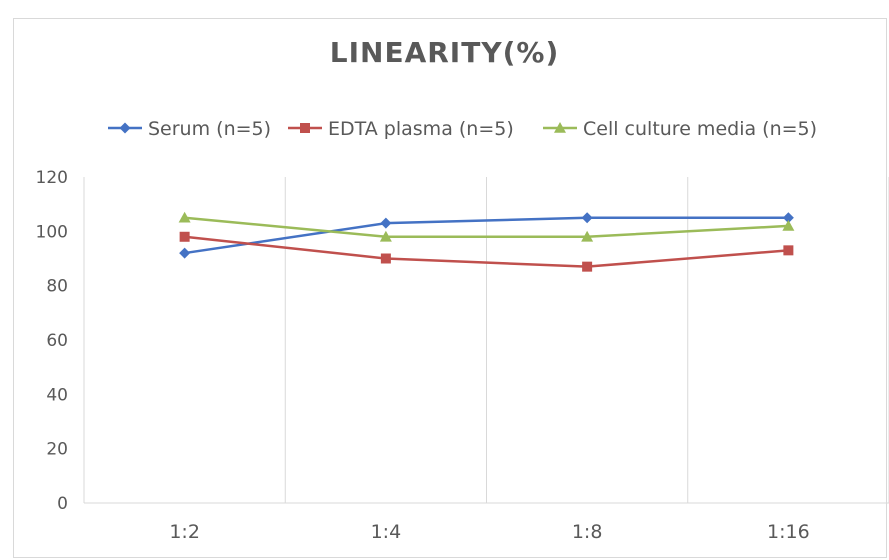 Image resolution: width=889 pixels, height=560 pixels. What do you see at coordinates (52, 232) in the screenshot?
I see `y-tick-label: 100` at bounding box center [52, 232].